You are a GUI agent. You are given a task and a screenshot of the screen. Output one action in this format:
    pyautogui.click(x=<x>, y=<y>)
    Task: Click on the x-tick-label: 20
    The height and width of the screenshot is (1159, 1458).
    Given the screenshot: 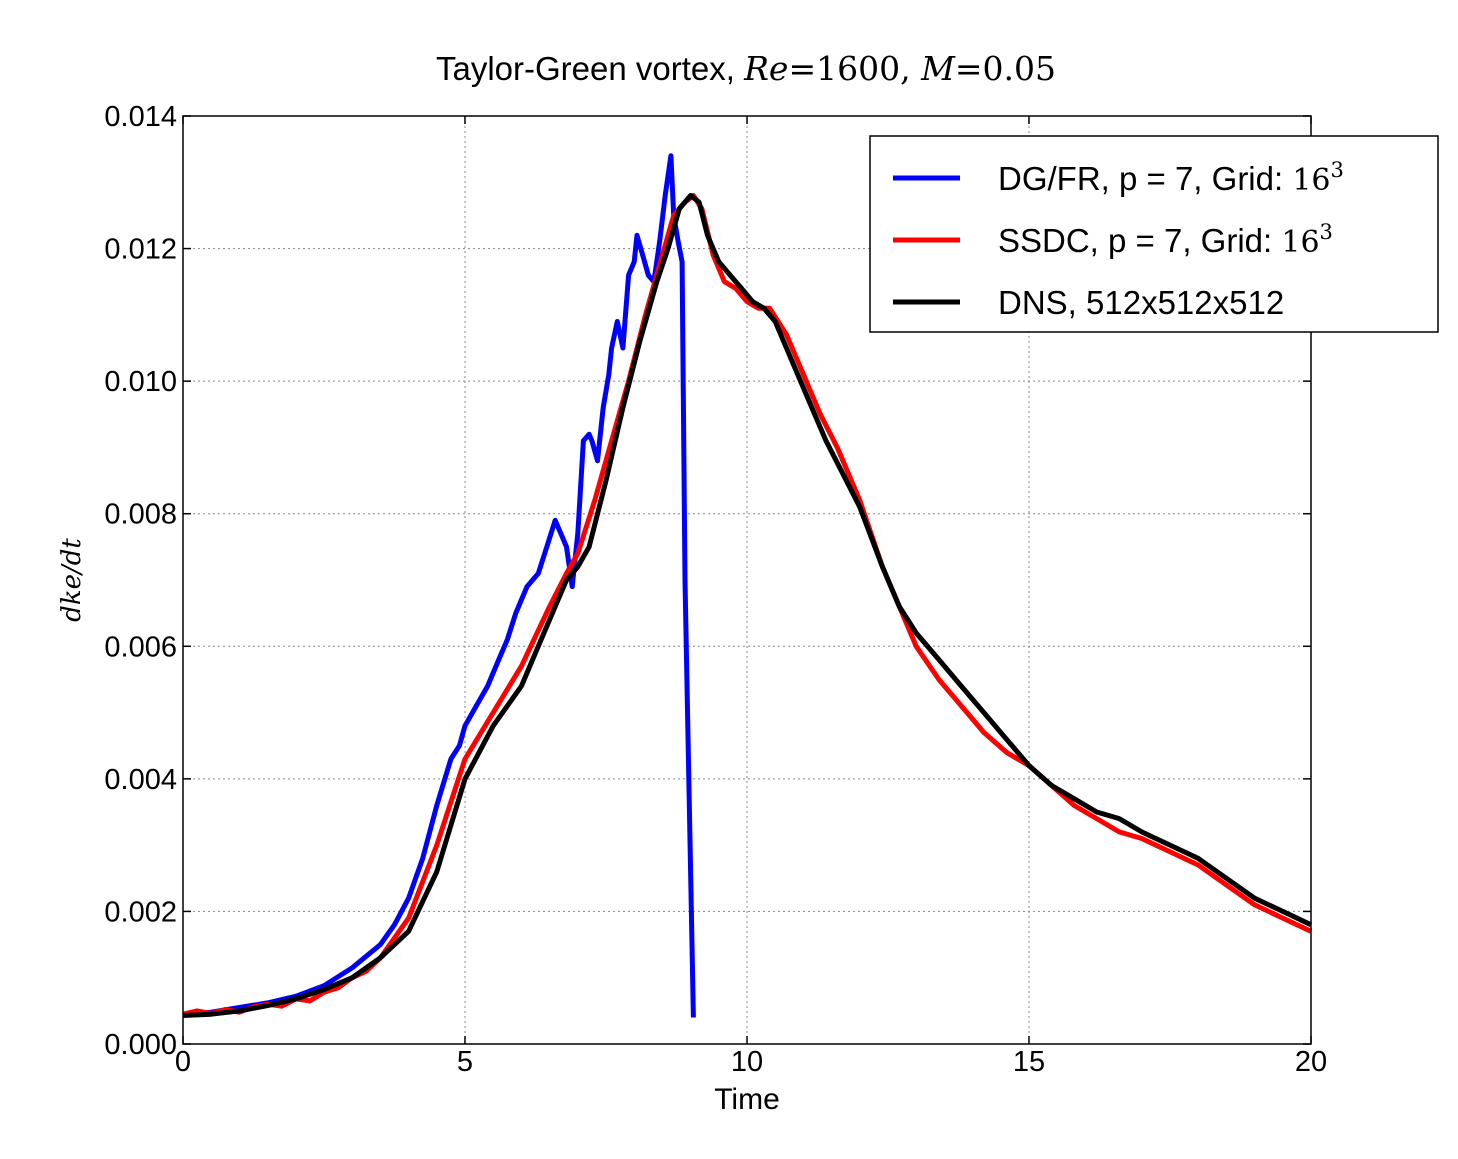 What is the action you would take?
    pyautogui.click(x=1311, y=1062)
    